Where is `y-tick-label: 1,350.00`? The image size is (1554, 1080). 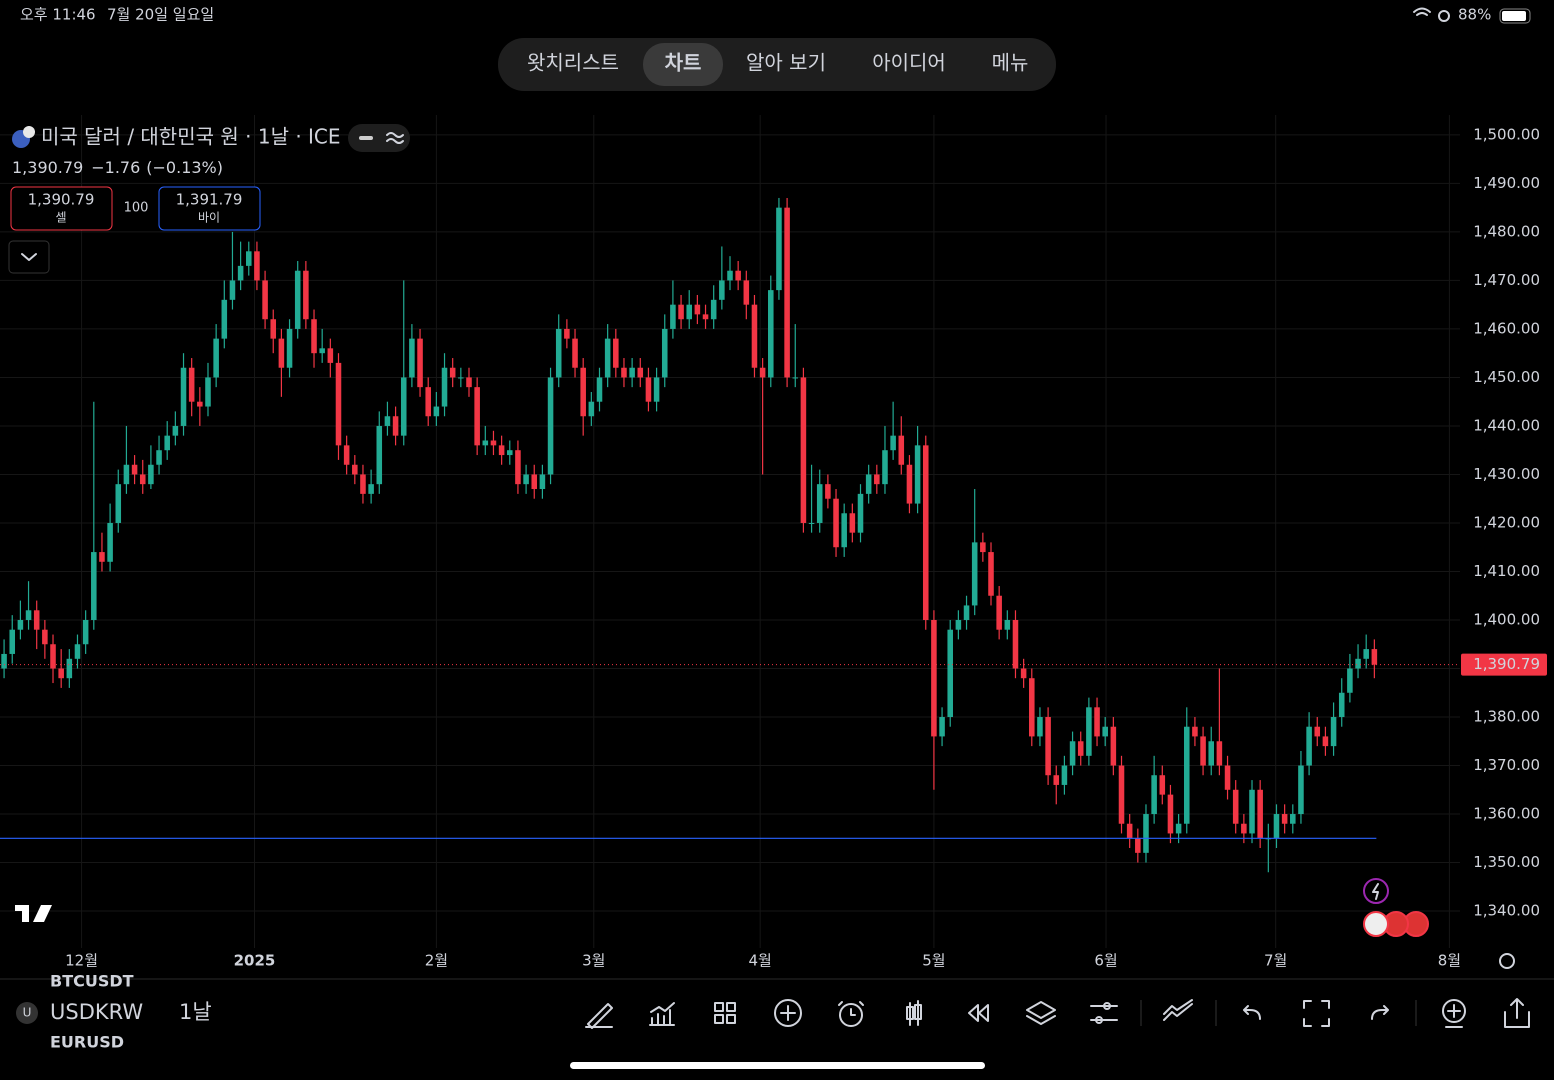
y-tick-label: 1,350.00 is located at coordinates (1506, 862).